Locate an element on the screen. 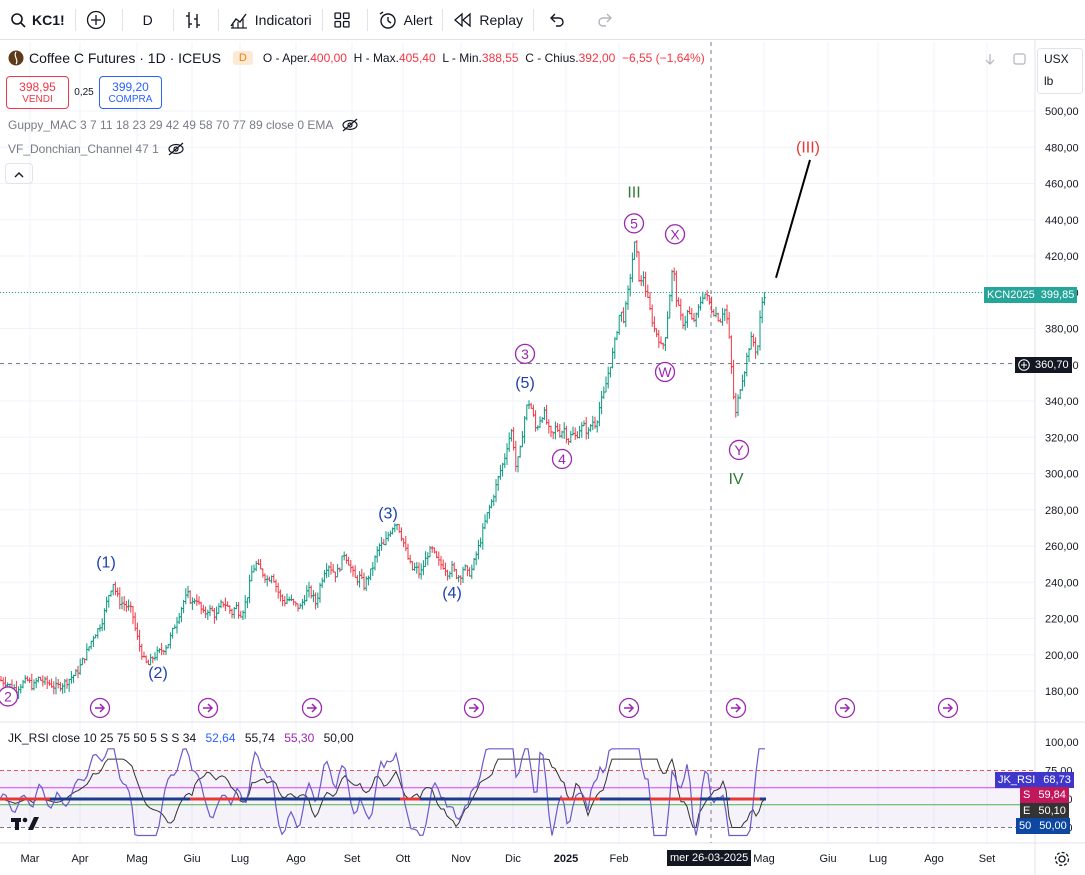  price-tick-label: 280,00 is located at coordinates (1062, 511).